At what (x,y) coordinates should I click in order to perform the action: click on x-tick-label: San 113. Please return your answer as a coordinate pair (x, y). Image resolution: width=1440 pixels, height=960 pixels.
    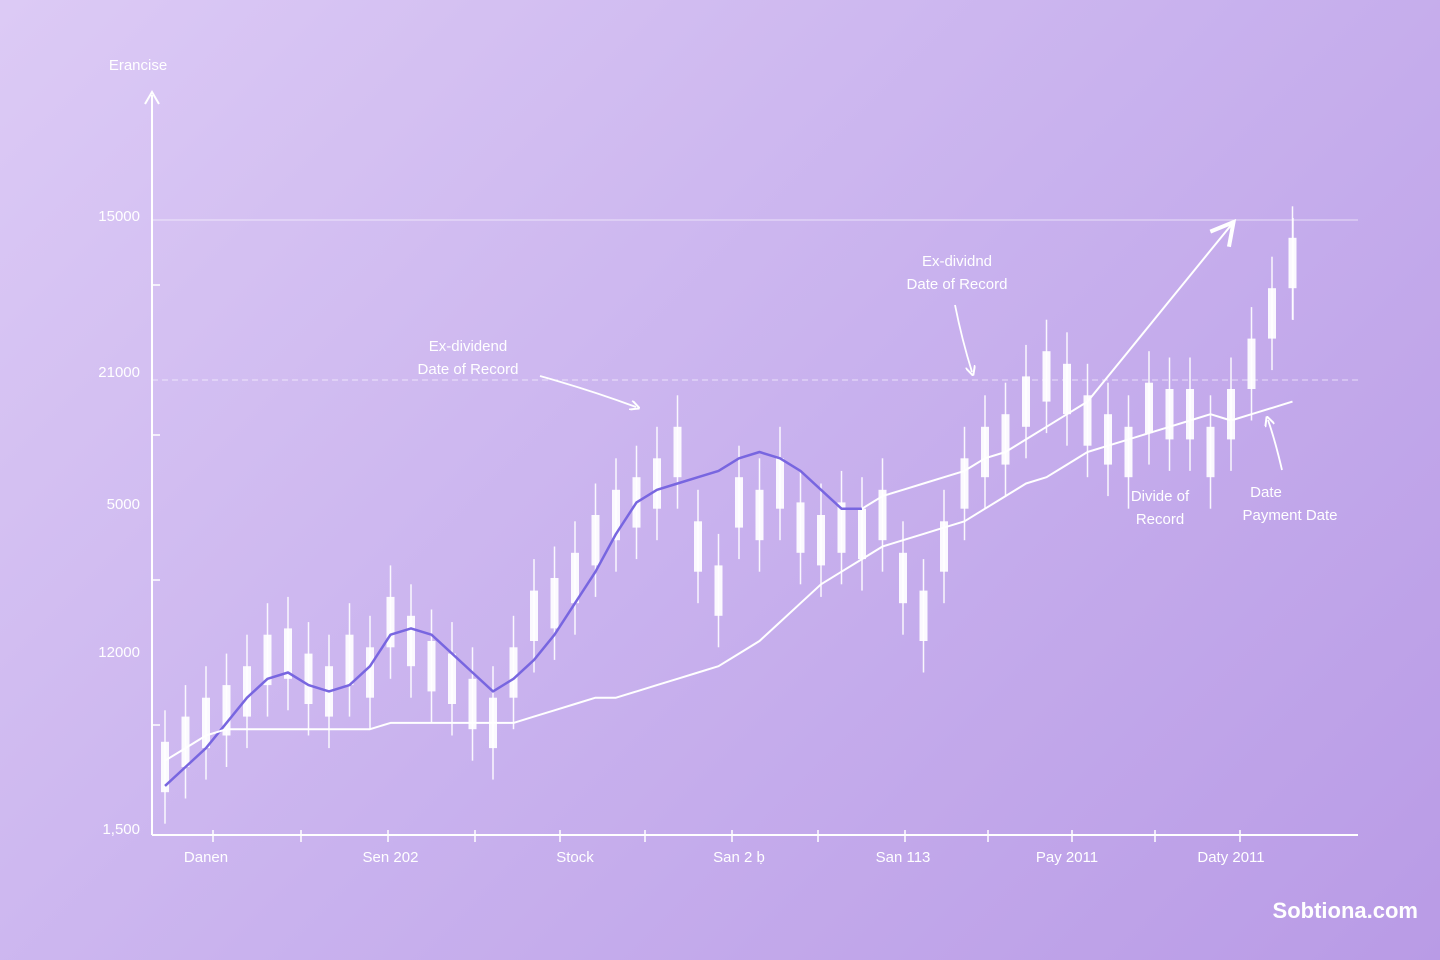
    Looking at the image, I should click on (903, 857).